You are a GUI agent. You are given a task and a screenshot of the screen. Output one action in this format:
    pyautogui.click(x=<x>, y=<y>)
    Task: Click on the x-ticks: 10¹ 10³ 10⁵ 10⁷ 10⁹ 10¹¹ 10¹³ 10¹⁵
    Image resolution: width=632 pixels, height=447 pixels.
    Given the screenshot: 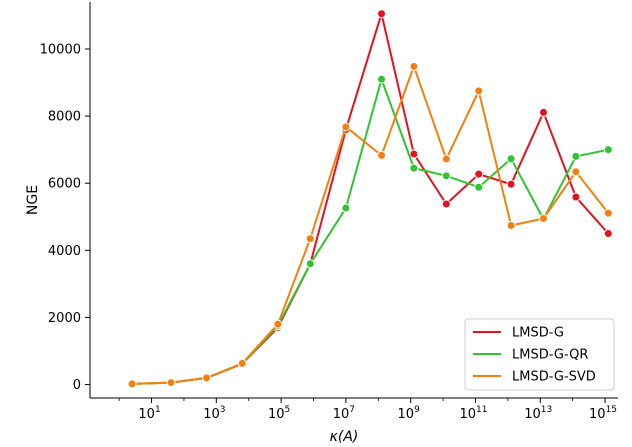 What is the action you would take?
    pyautogui.click(x=367, y=410)
    